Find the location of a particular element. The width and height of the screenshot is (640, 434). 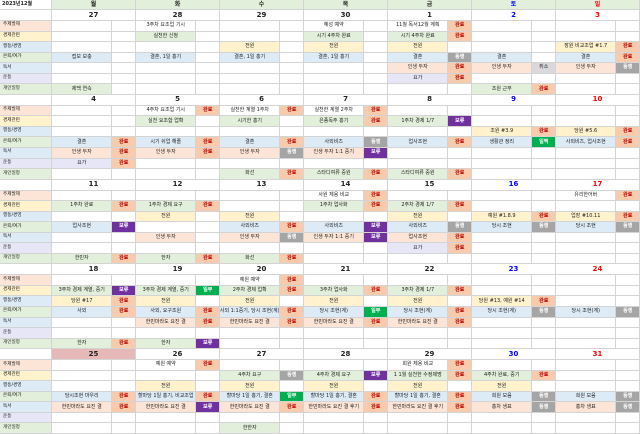

event-text: 시기 4주차 완료 is located at coordinates (418, 37).